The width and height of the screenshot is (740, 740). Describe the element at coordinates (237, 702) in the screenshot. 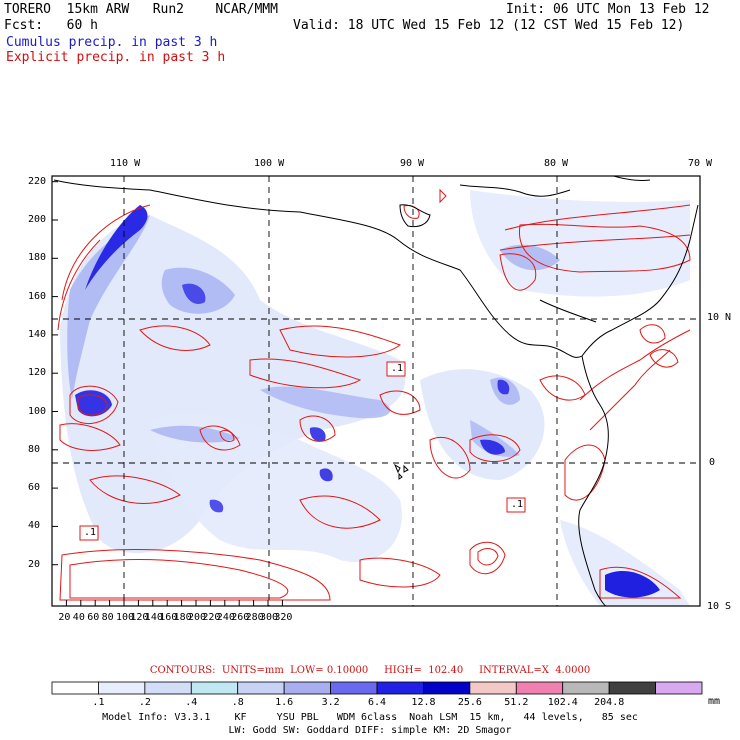

I see `colorbar-label: .8` at that location.